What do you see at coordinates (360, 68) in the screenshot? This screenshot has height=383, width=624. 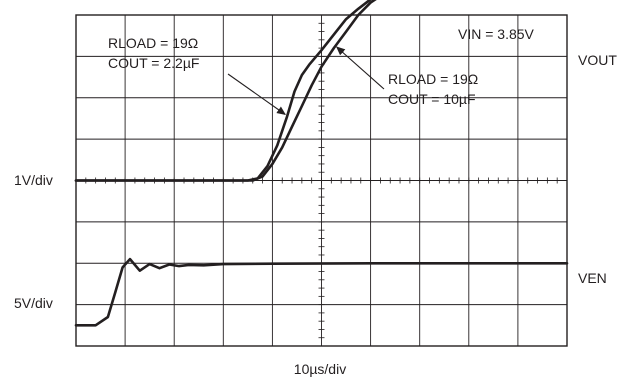 I see `arrow-10uf` at bounding box center [360, 68].